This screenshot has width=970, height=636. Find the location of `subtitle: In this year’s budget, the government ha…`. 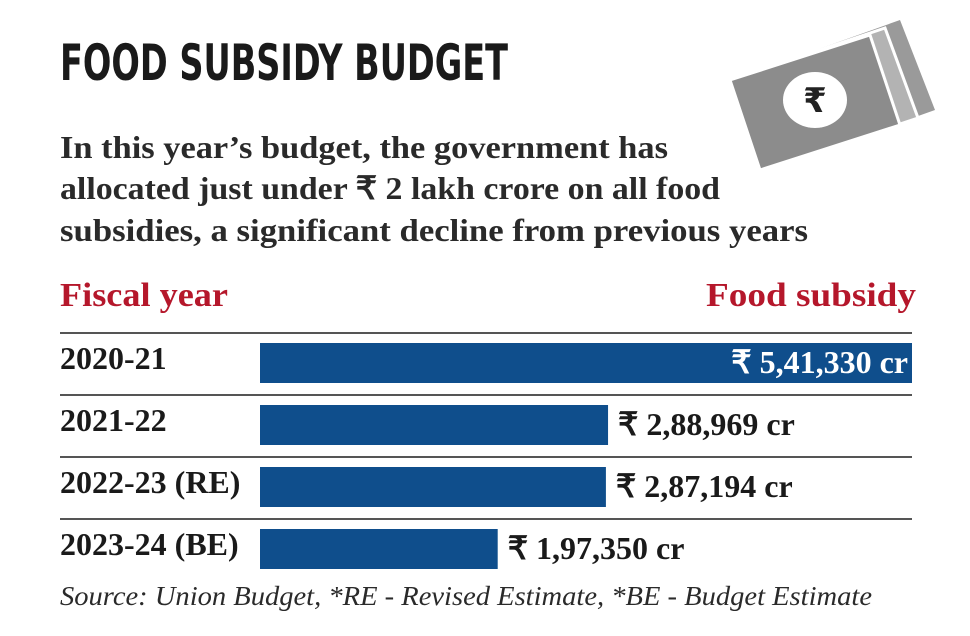

subtitle: In this year’s budget, the government ha… is located at coordinates (364, 147).